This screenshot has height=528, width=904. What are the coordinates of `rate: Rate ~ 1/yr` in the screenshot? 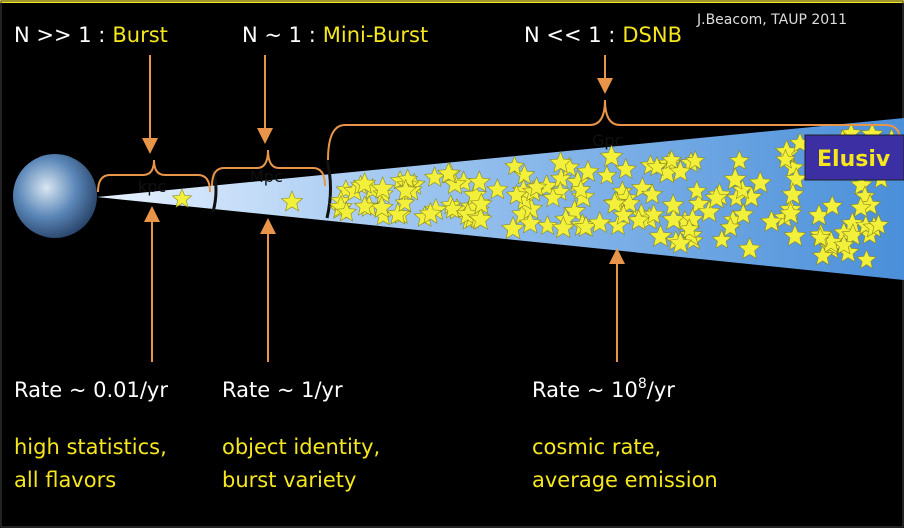 It's located at (282, 390).